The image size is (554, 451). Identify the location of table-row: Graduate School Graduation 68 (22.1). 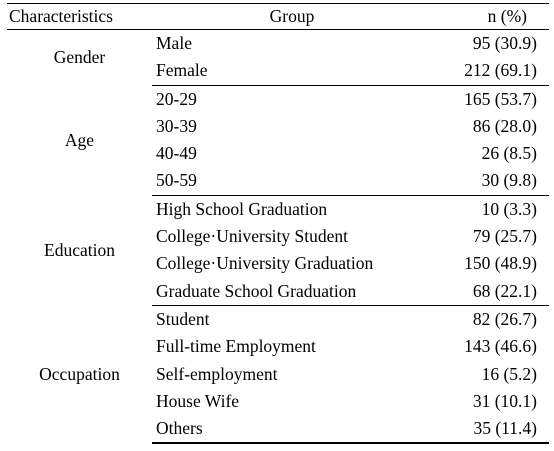
(278, 291).